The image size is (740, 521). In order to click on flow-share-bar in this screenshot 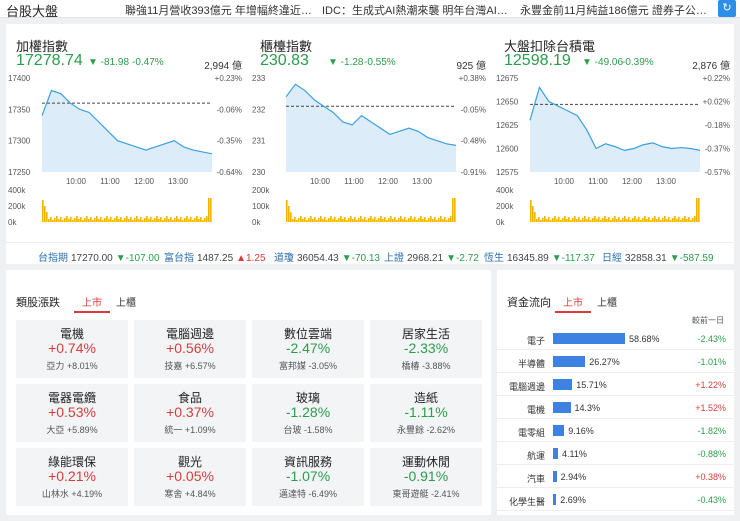, I will do `click(555, 499)`.